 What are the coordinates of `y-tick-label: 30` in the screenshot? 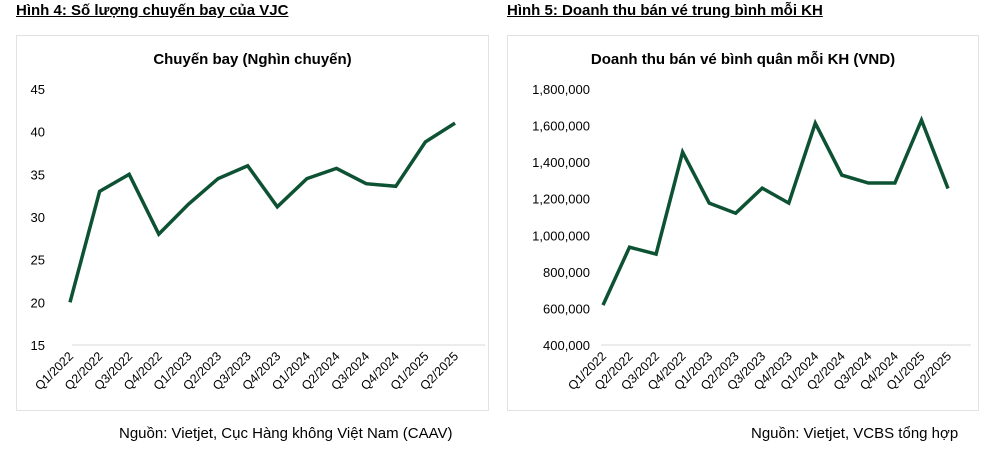 It's located at (38, 217).